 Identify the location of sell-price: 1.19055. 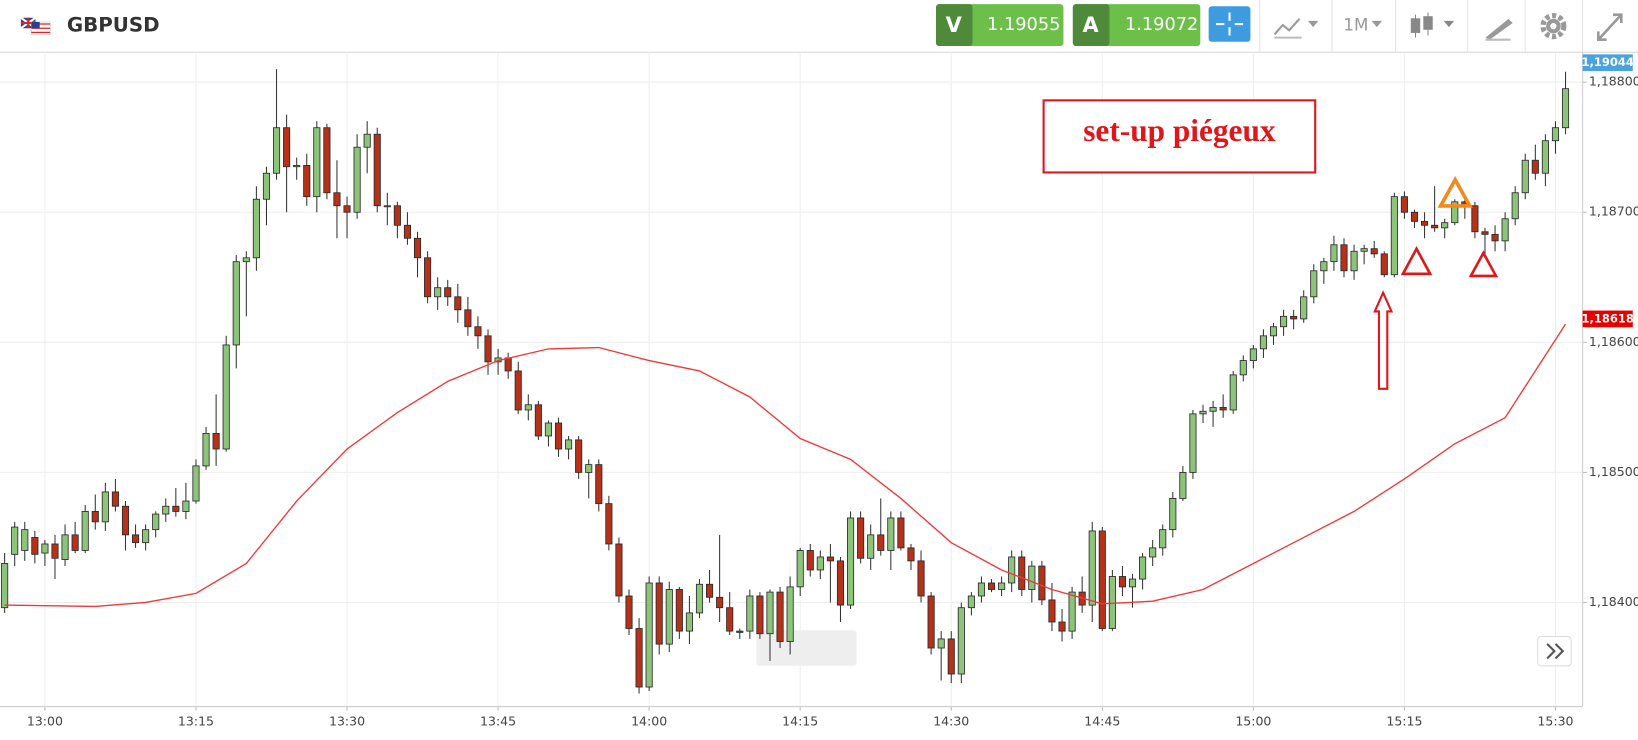
(1023, 25).